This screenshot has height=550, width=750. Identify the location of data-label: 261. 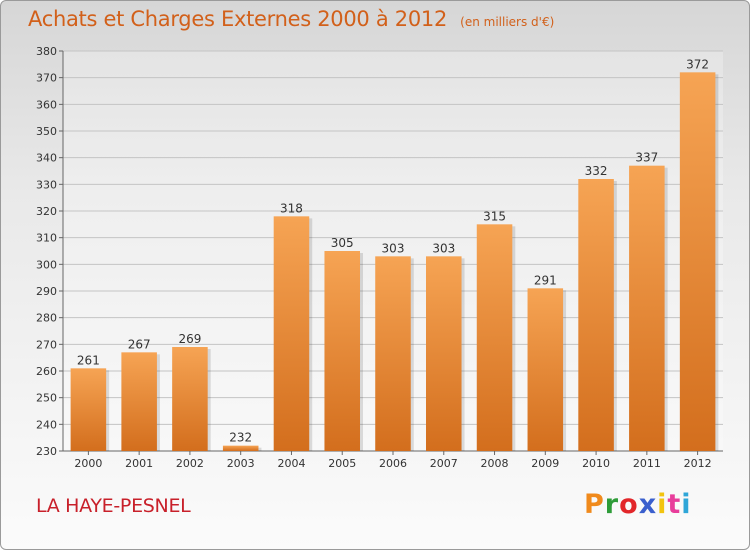
(88, 360).